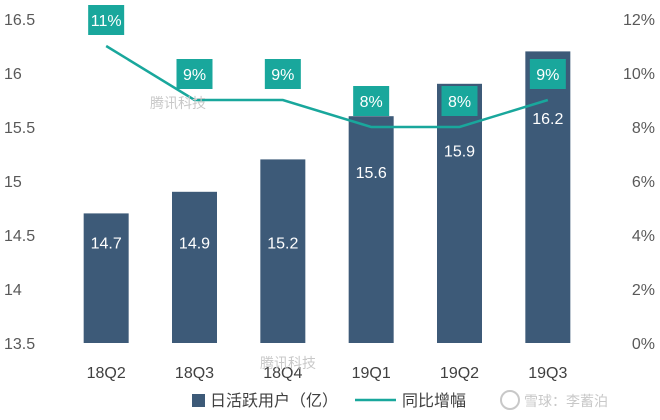 The height and width of the screenshot is (420, 660). Describe the element at coordinates (643, 182) in the screenshot. I see `right-axis-tick: 6%` at that location.